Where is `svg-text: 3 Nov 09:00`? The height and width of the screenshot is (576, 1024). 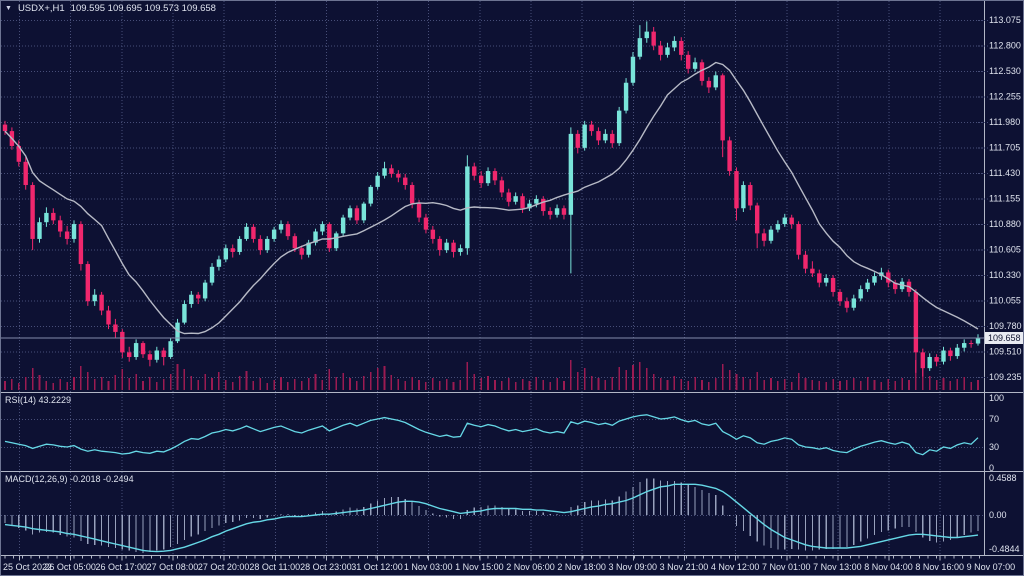 svg-text: 3 Nov 09:00 is located at coordinates (633, 567).